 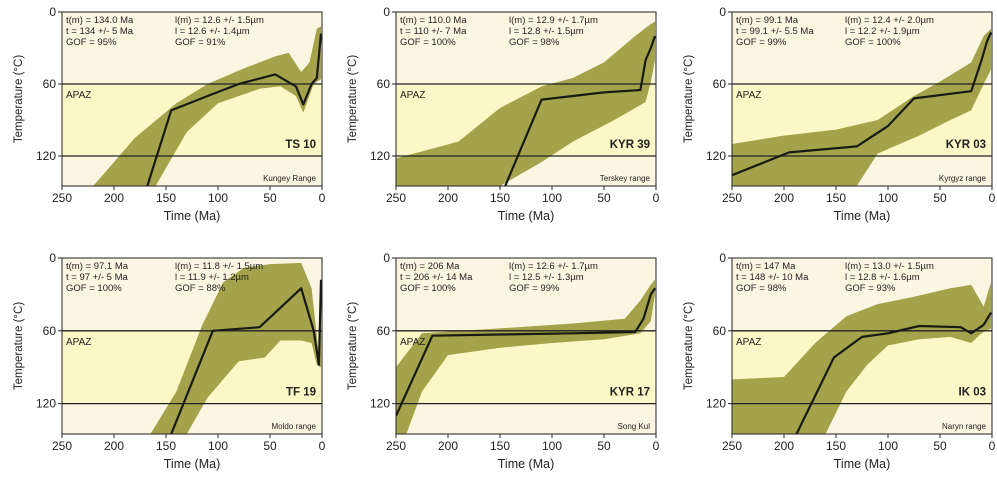 I want to click on stat-age-modelled: t = 148 +/- 10 Ma, so click(x=772, y=277).